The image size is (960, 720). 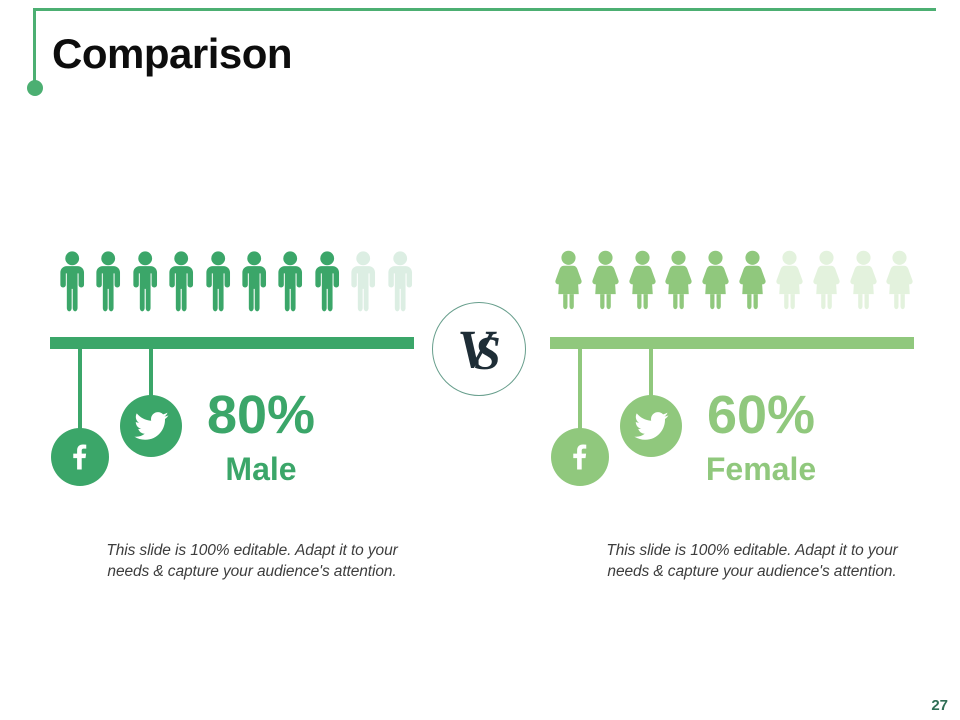 What do you see at coordinates (580, 389) in the screenshot?
I see `female-facebook-hanger-line` at bounding box center [580, 389].